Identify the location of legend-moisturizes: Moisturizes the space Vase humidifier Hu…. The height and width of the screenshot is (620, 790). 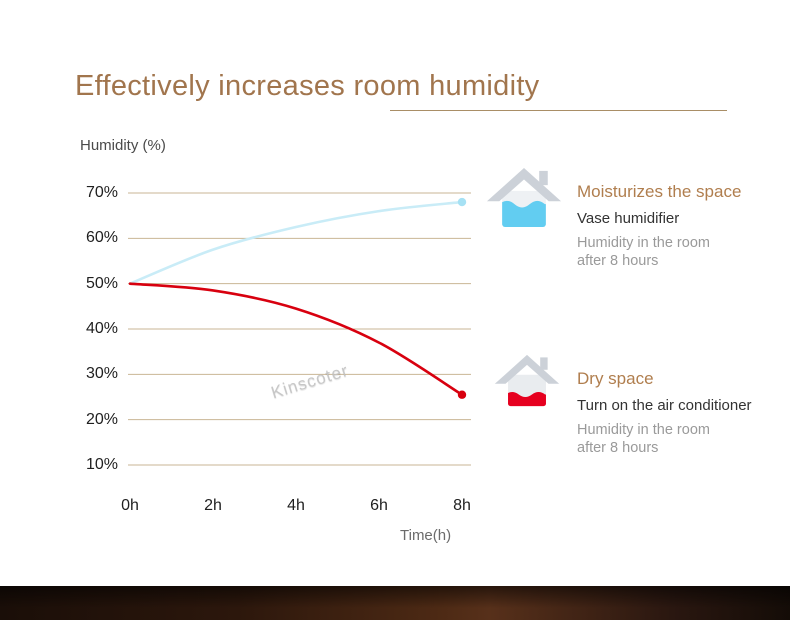
(683, 226).